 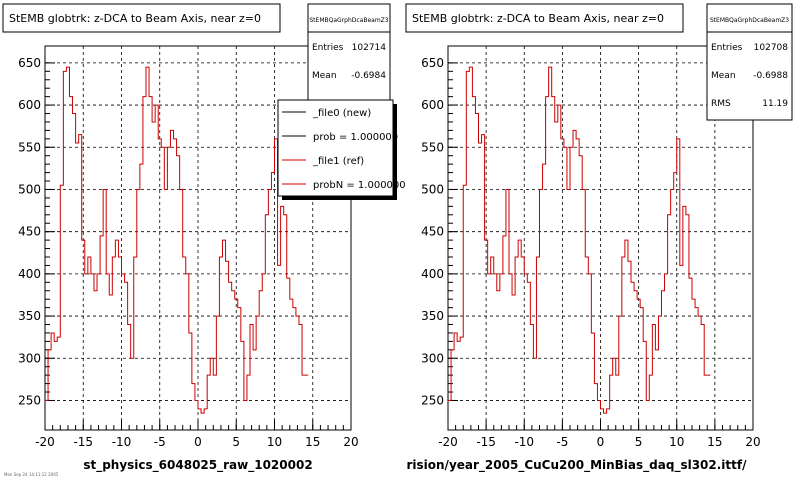 I want to click on legend-box, so click(x=335, y=148).